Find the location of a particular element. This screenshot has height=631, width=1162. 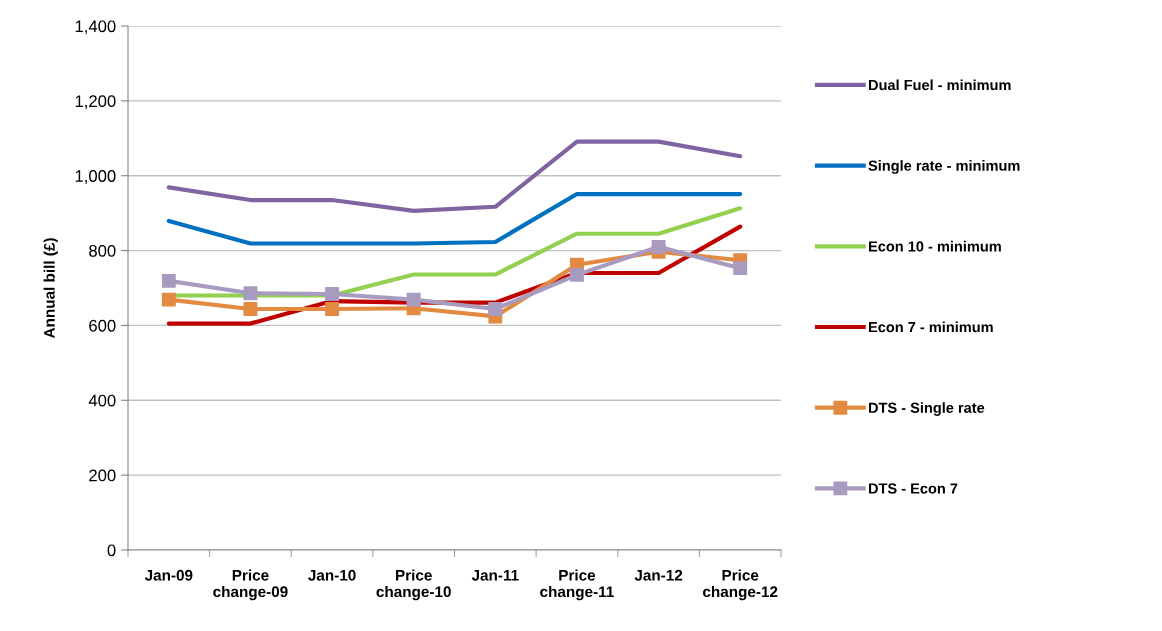

y-tick-label: 800 is located at coordinates (102, 250).